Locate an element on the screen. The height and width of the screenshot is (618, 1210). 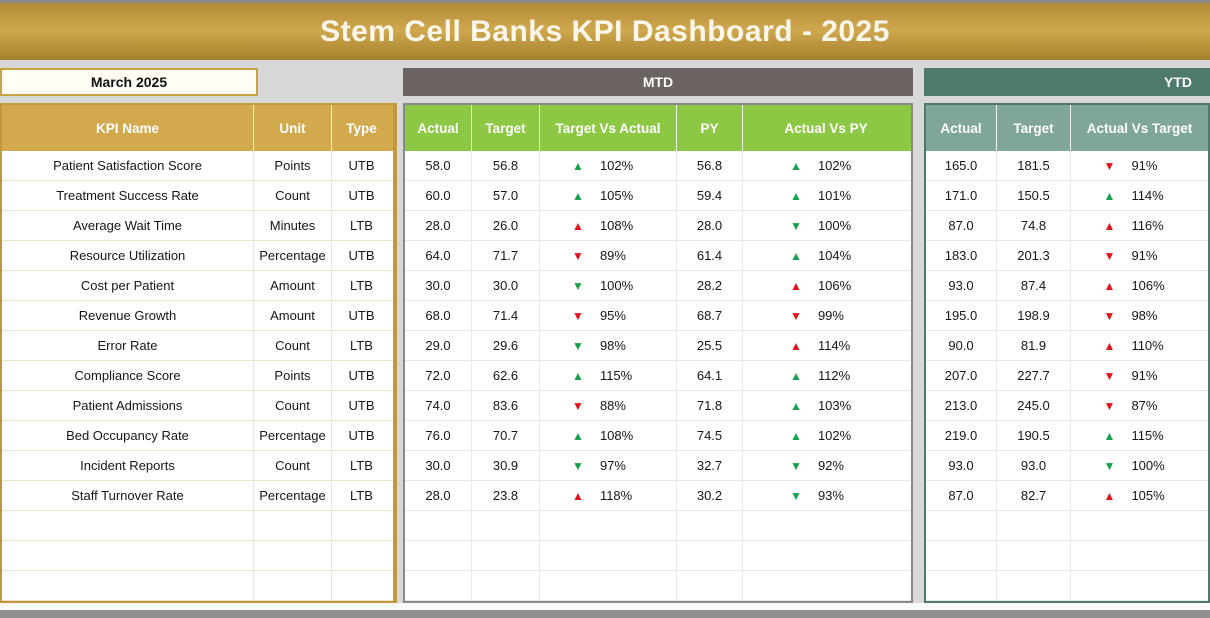
cell-kpi-name: Incident Reports is located at coordinates (128, 465).